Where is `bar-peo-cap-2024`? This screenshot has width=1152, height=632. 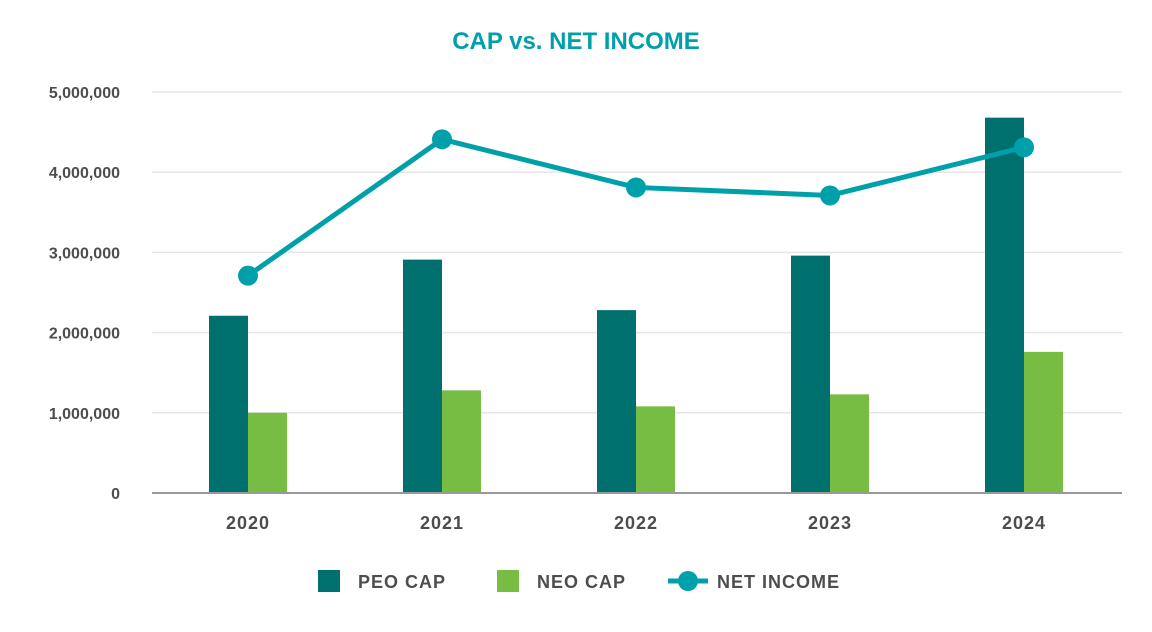 bar-peo-cap-2024 is located at coordinates (1004, 305).